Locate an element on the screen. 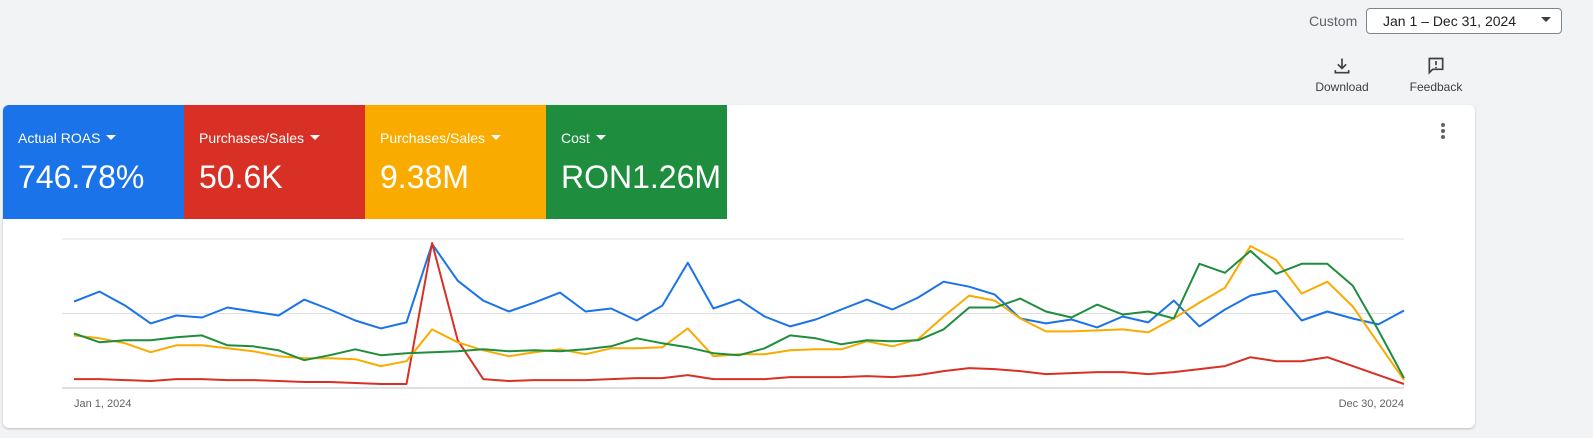 Image resolution: width=1593 pixels, height=438 pixels. range-label: Custom is located at coordinates (1333, 21).